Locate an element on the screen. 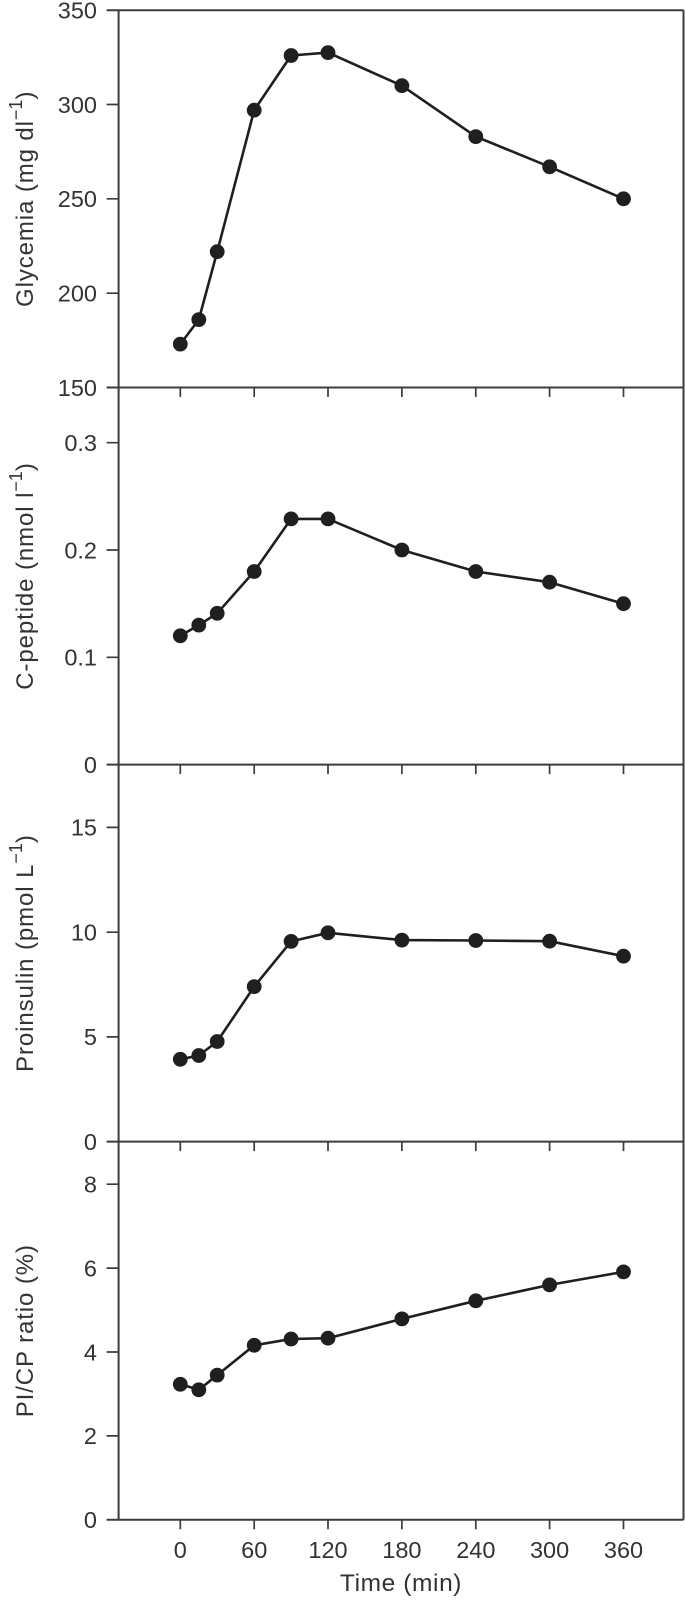  svg-text: 4 is located at coordinates (90, 1352).